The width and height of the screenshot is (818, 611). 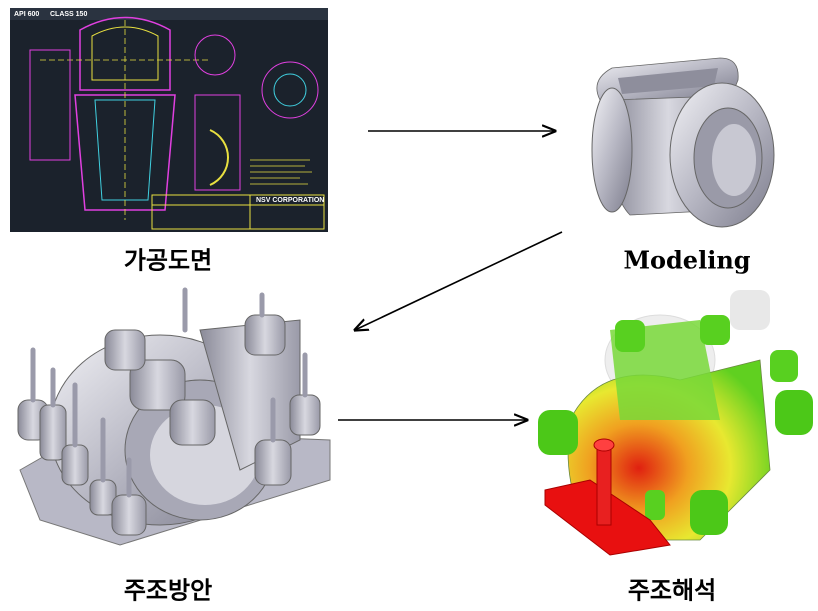 What do you see at coordinates (290, 200) in the screenshot?
I see `drawing-text: NSV CORPORATION` at bounding box center [290, 200].